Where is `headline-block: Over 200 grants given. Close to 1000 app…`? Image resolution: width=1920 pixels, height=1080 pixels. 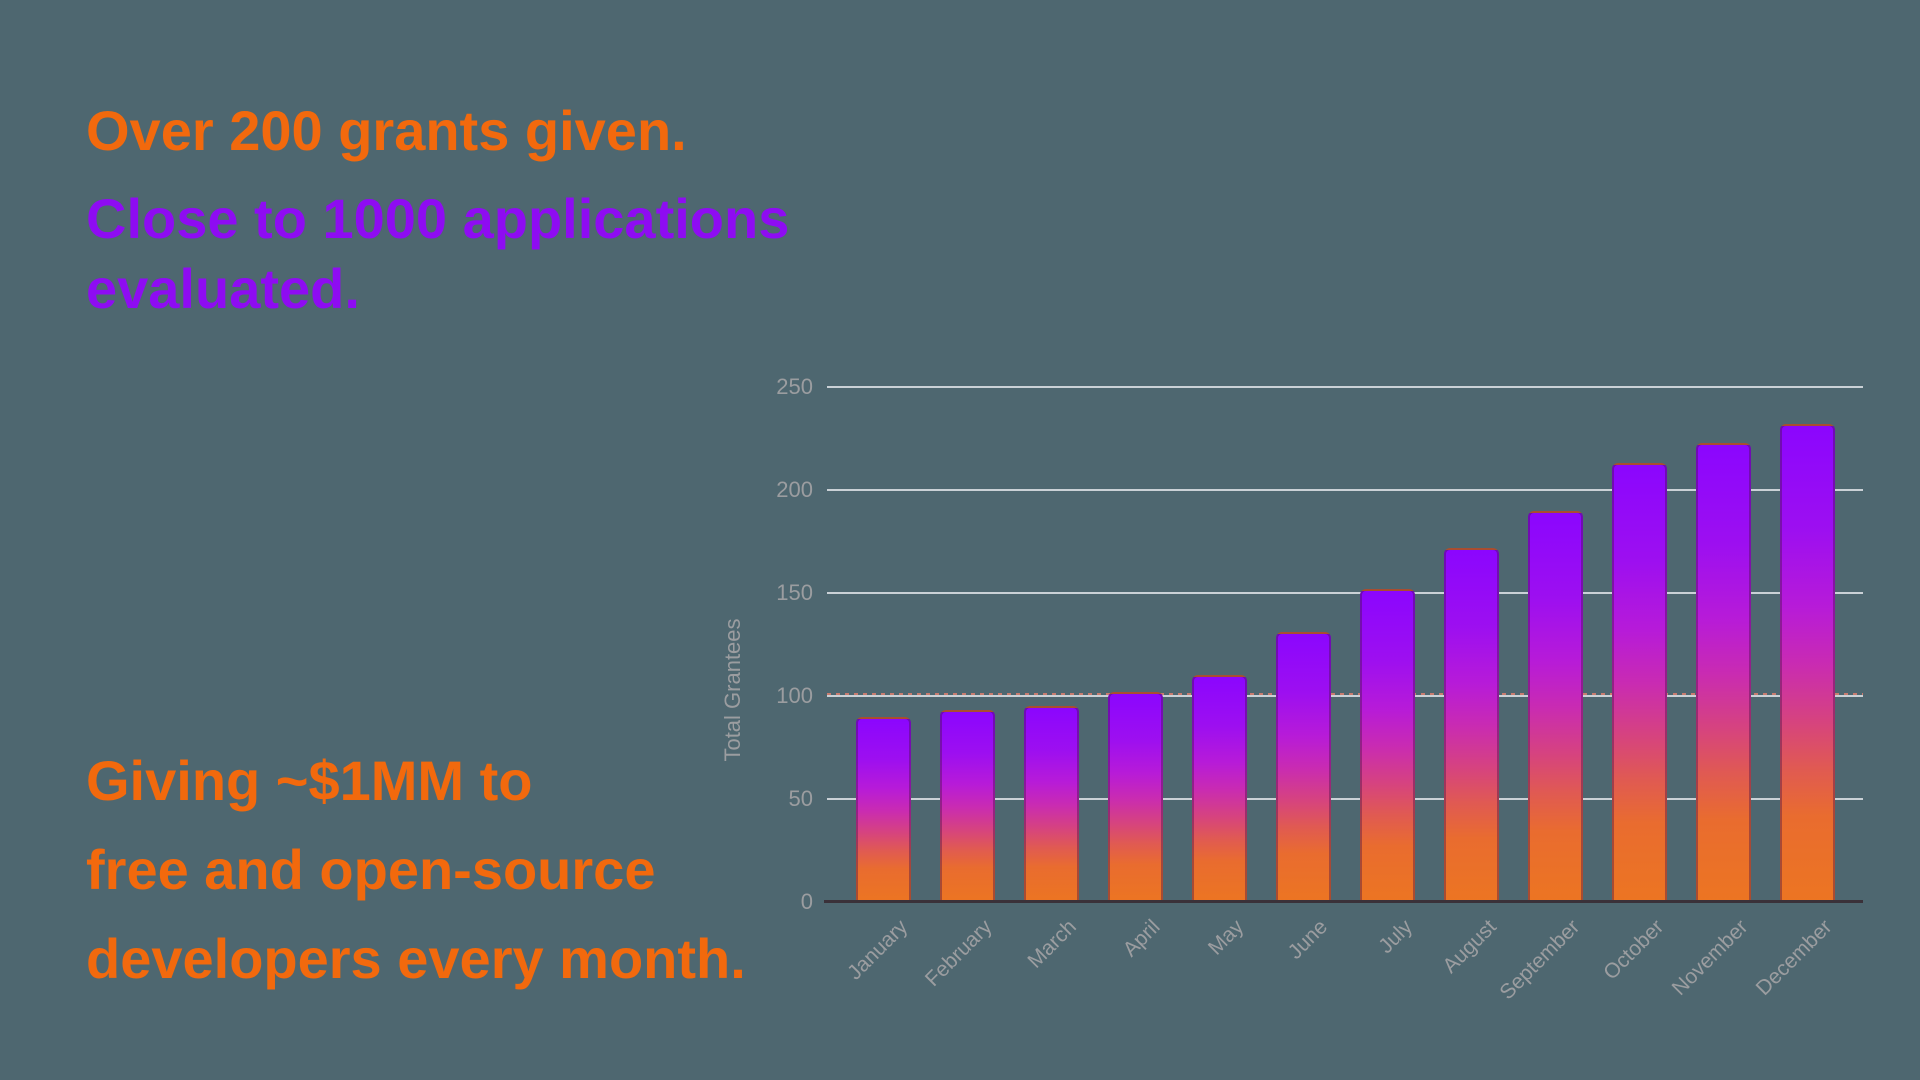
headline-block: Over 200 grants given. Close to 1000 app… is located at coordinates (437, 210).